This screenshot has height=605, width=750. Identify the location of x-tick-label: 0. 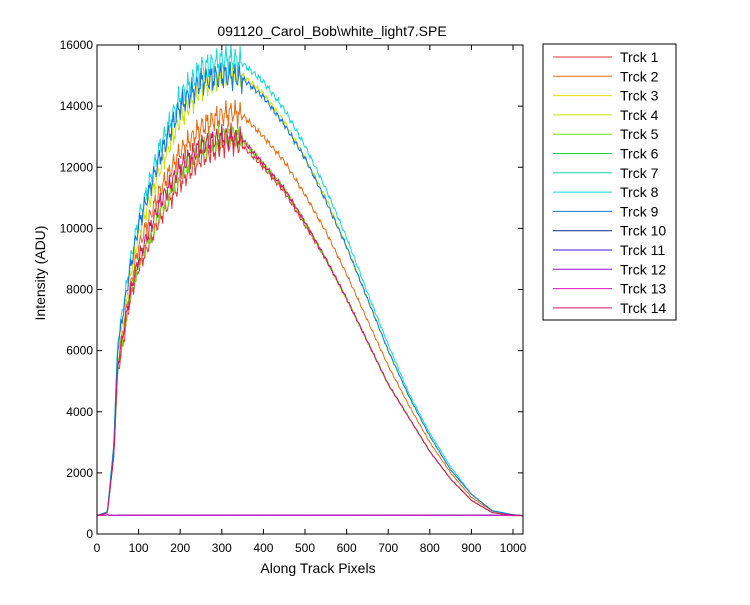
(97, 548).